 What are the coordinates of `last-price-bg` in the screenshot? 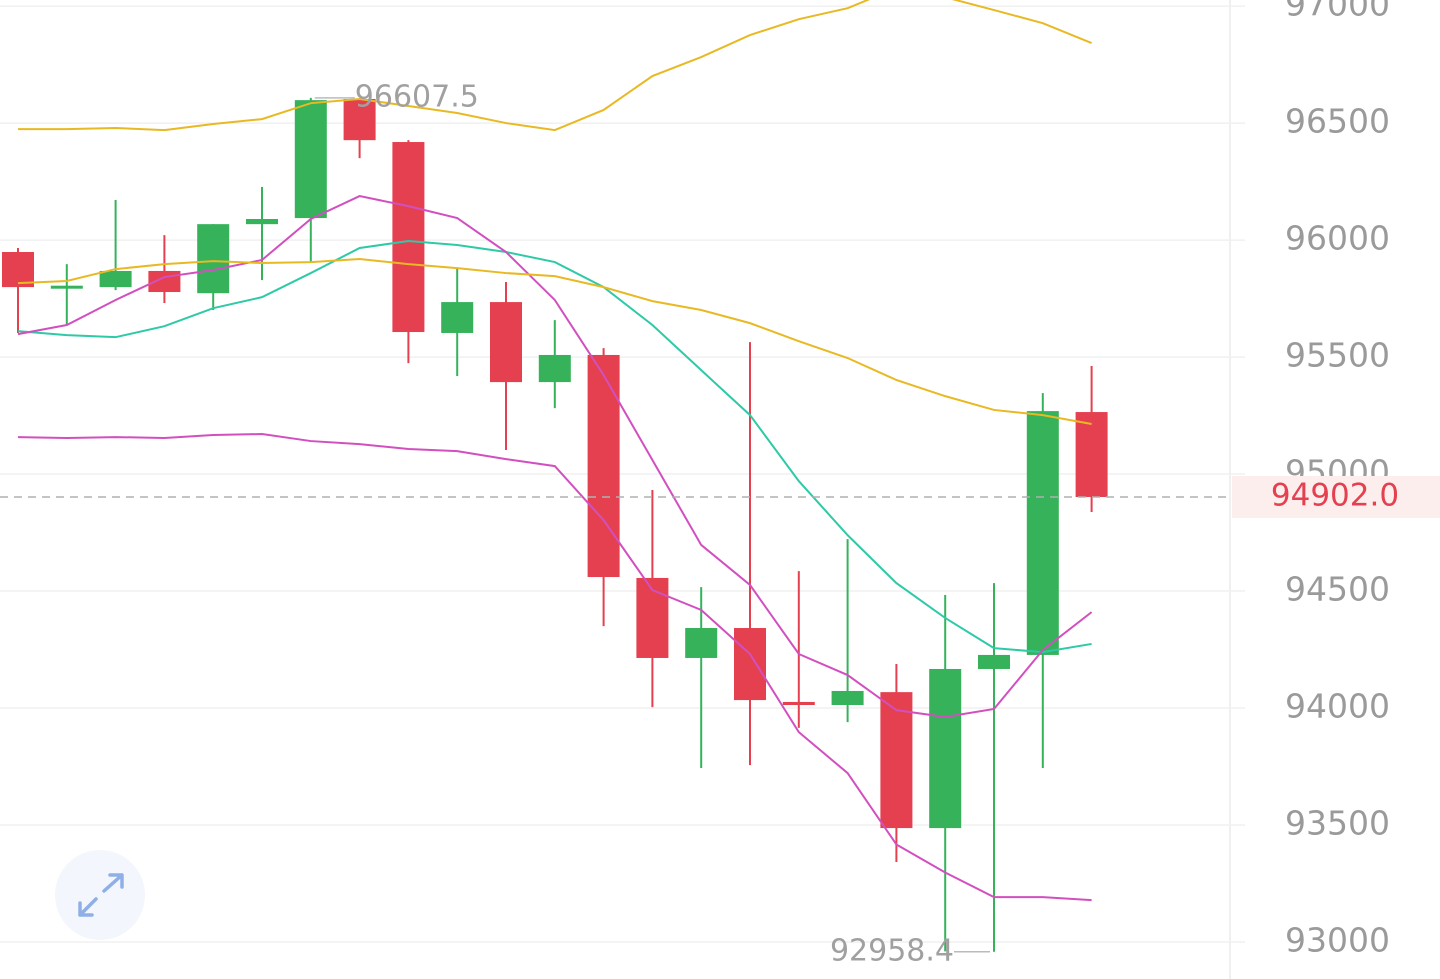 It's located at (1336, 496).